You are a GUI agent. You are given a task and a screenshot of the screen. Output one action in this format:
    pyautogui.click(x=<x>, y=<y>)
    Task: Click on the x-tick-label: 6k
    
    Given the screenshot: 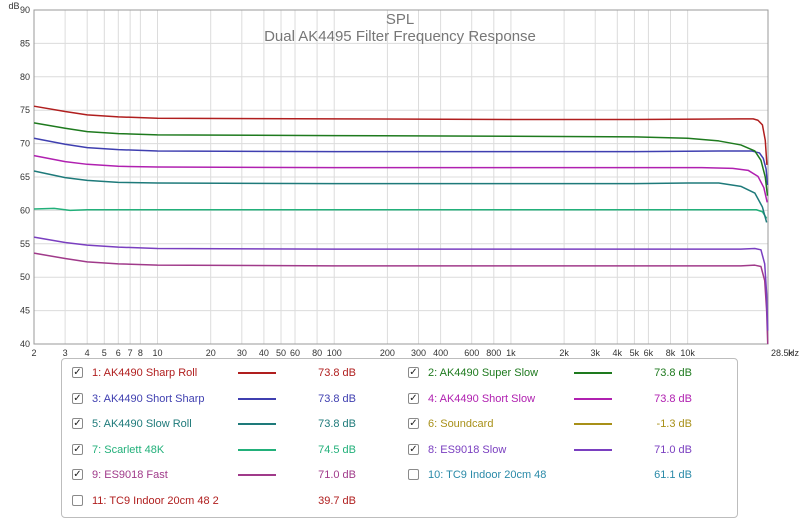 What is the action you would take?
    pyautogui.click(x=649, y=353)
    